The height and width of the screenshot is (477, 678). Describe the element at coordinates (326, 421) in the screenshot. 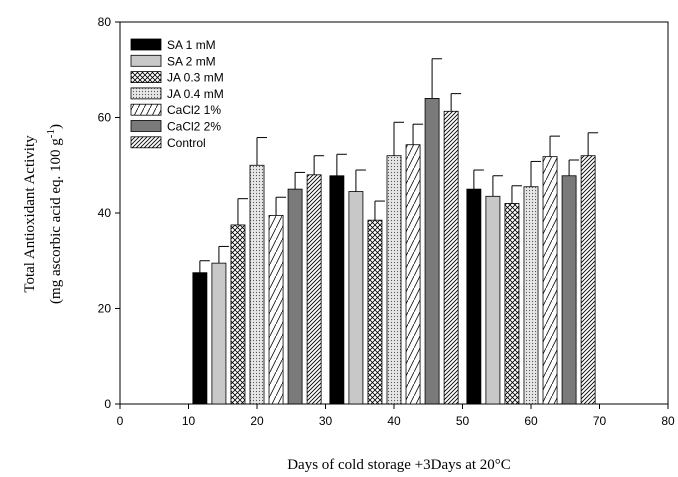

I see `x-tick-label: 30` at that location.